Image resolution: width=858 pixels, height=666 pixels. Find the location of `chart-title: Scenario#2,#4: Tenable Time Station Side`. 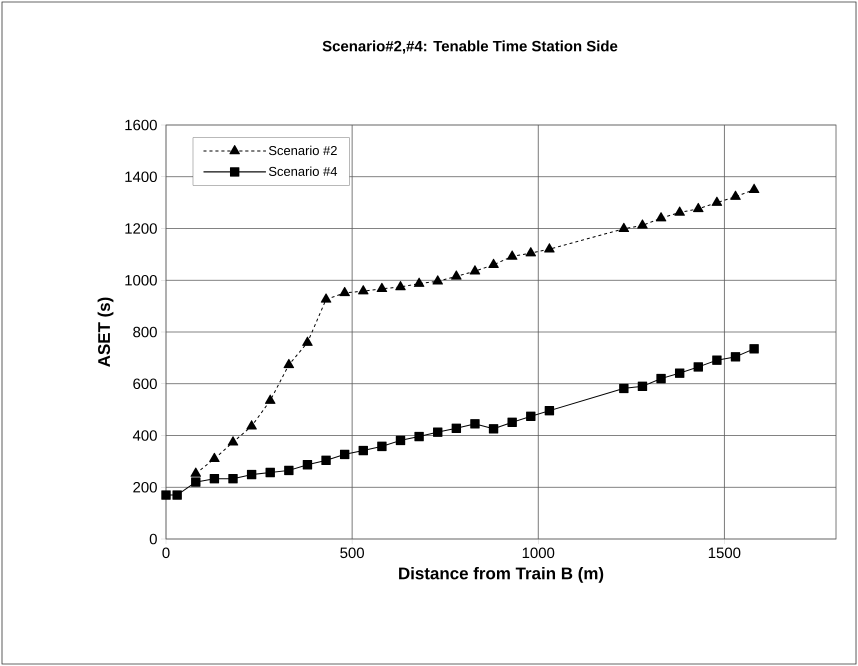

chart-title: Scenario#2,#4: Tenable Time Station Side is located at coordinates (470, 47).